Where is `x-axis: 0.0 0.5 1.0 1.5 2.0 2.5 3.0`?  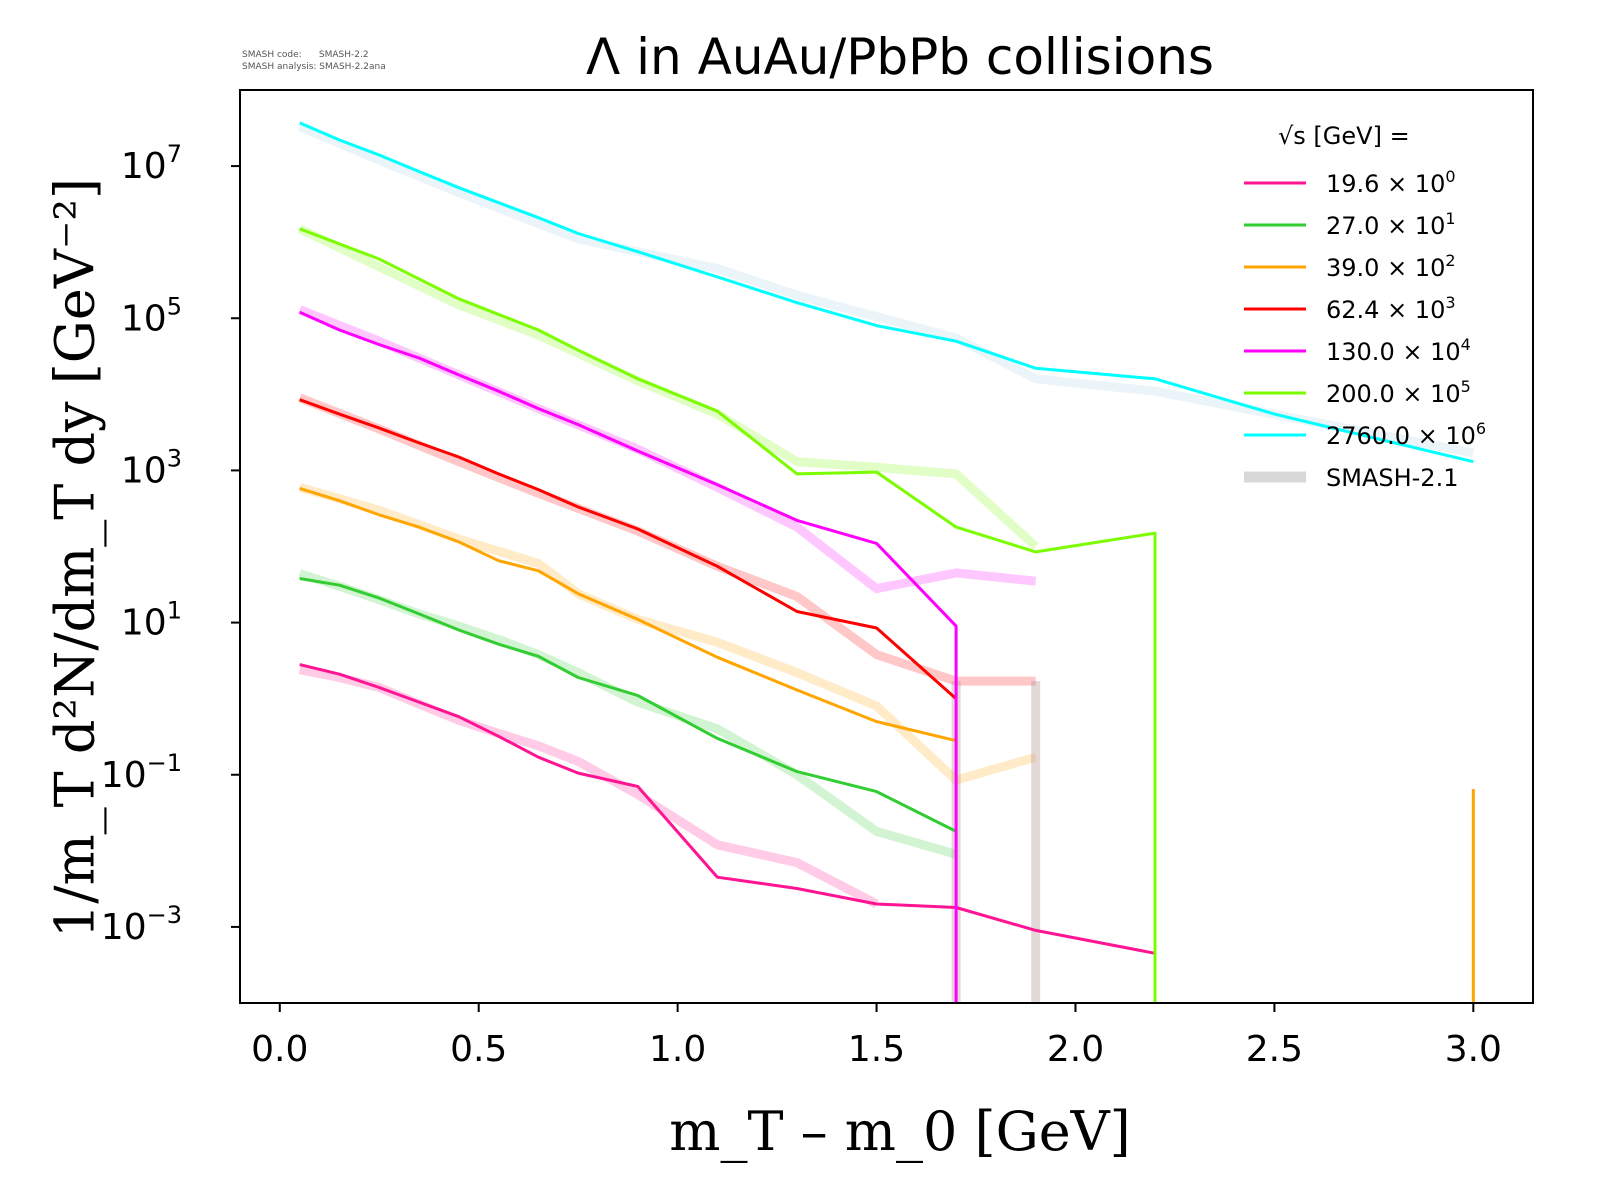 x-axis: 0.0 0.5 1.0 1.5 2.0 2.5 3.0 is located at coordinates (876, 1036).